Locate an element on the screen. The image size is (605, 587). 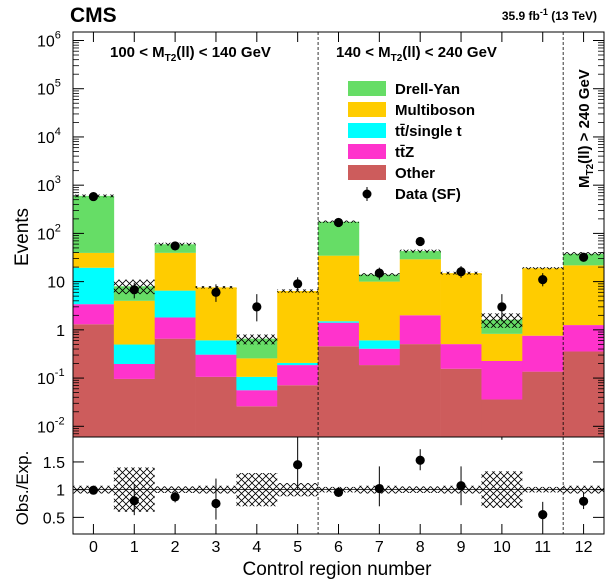
y-tick-label-10: 10 is located at coordinates (56, 283).